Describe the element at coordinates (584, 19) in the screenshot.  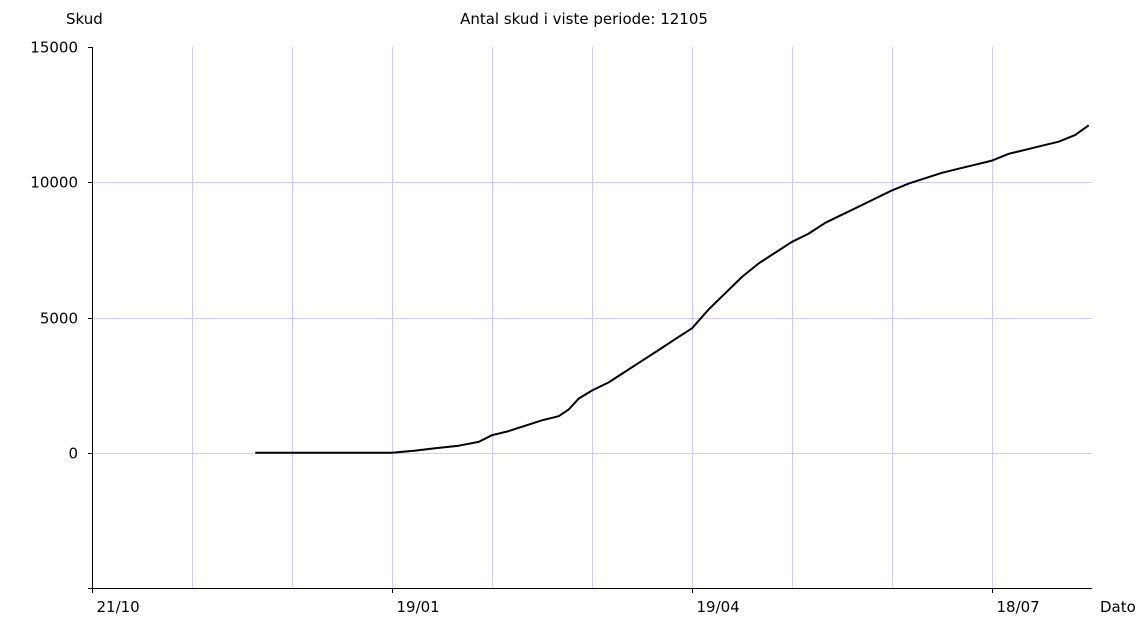
I see `chart-title: Antal skud i viste periode: 12105` at that location.